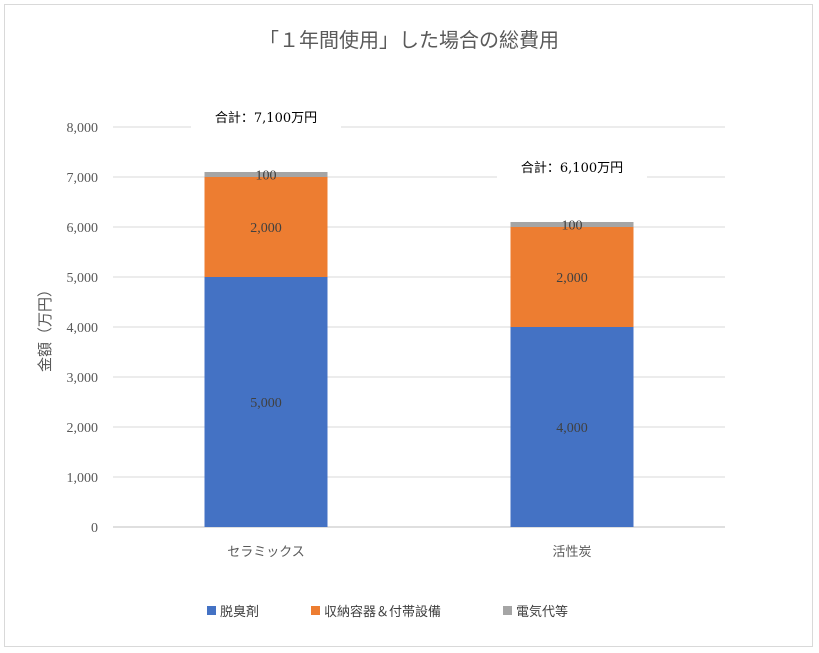  Describe the element at coordinates (83, 178) in the screenshot. I see `y-tick-label: 7,000` at that location.